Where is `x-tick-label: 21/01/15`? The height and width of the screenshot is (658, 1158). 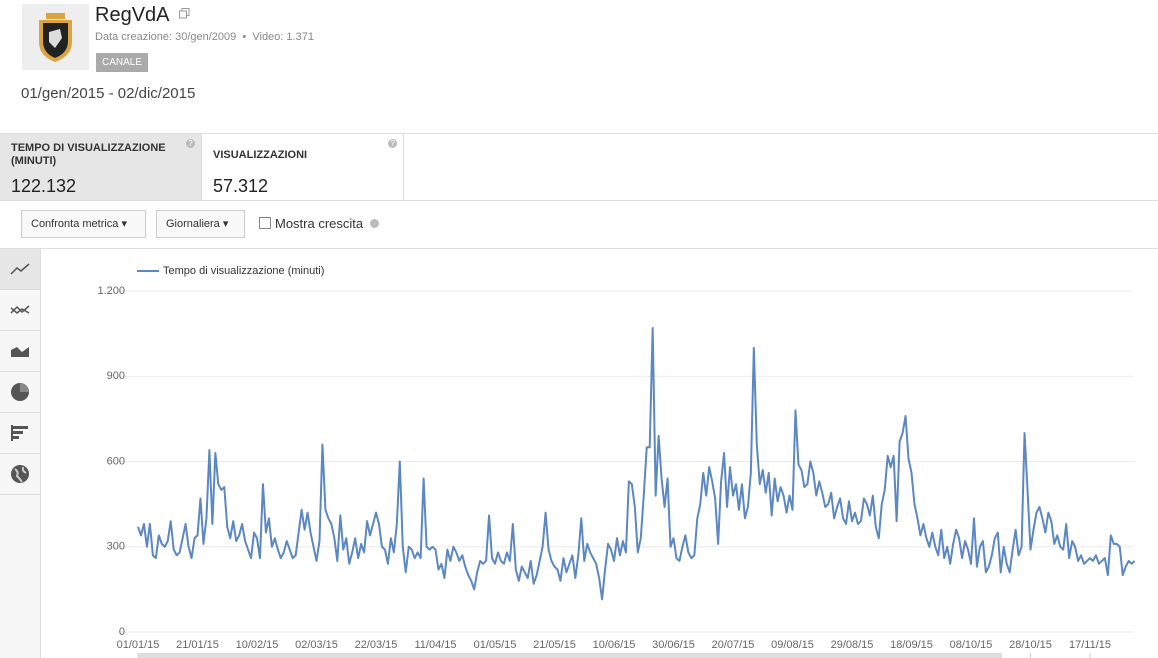
x-tick-label: 21/01/15 is located at coordinates (197, 645).